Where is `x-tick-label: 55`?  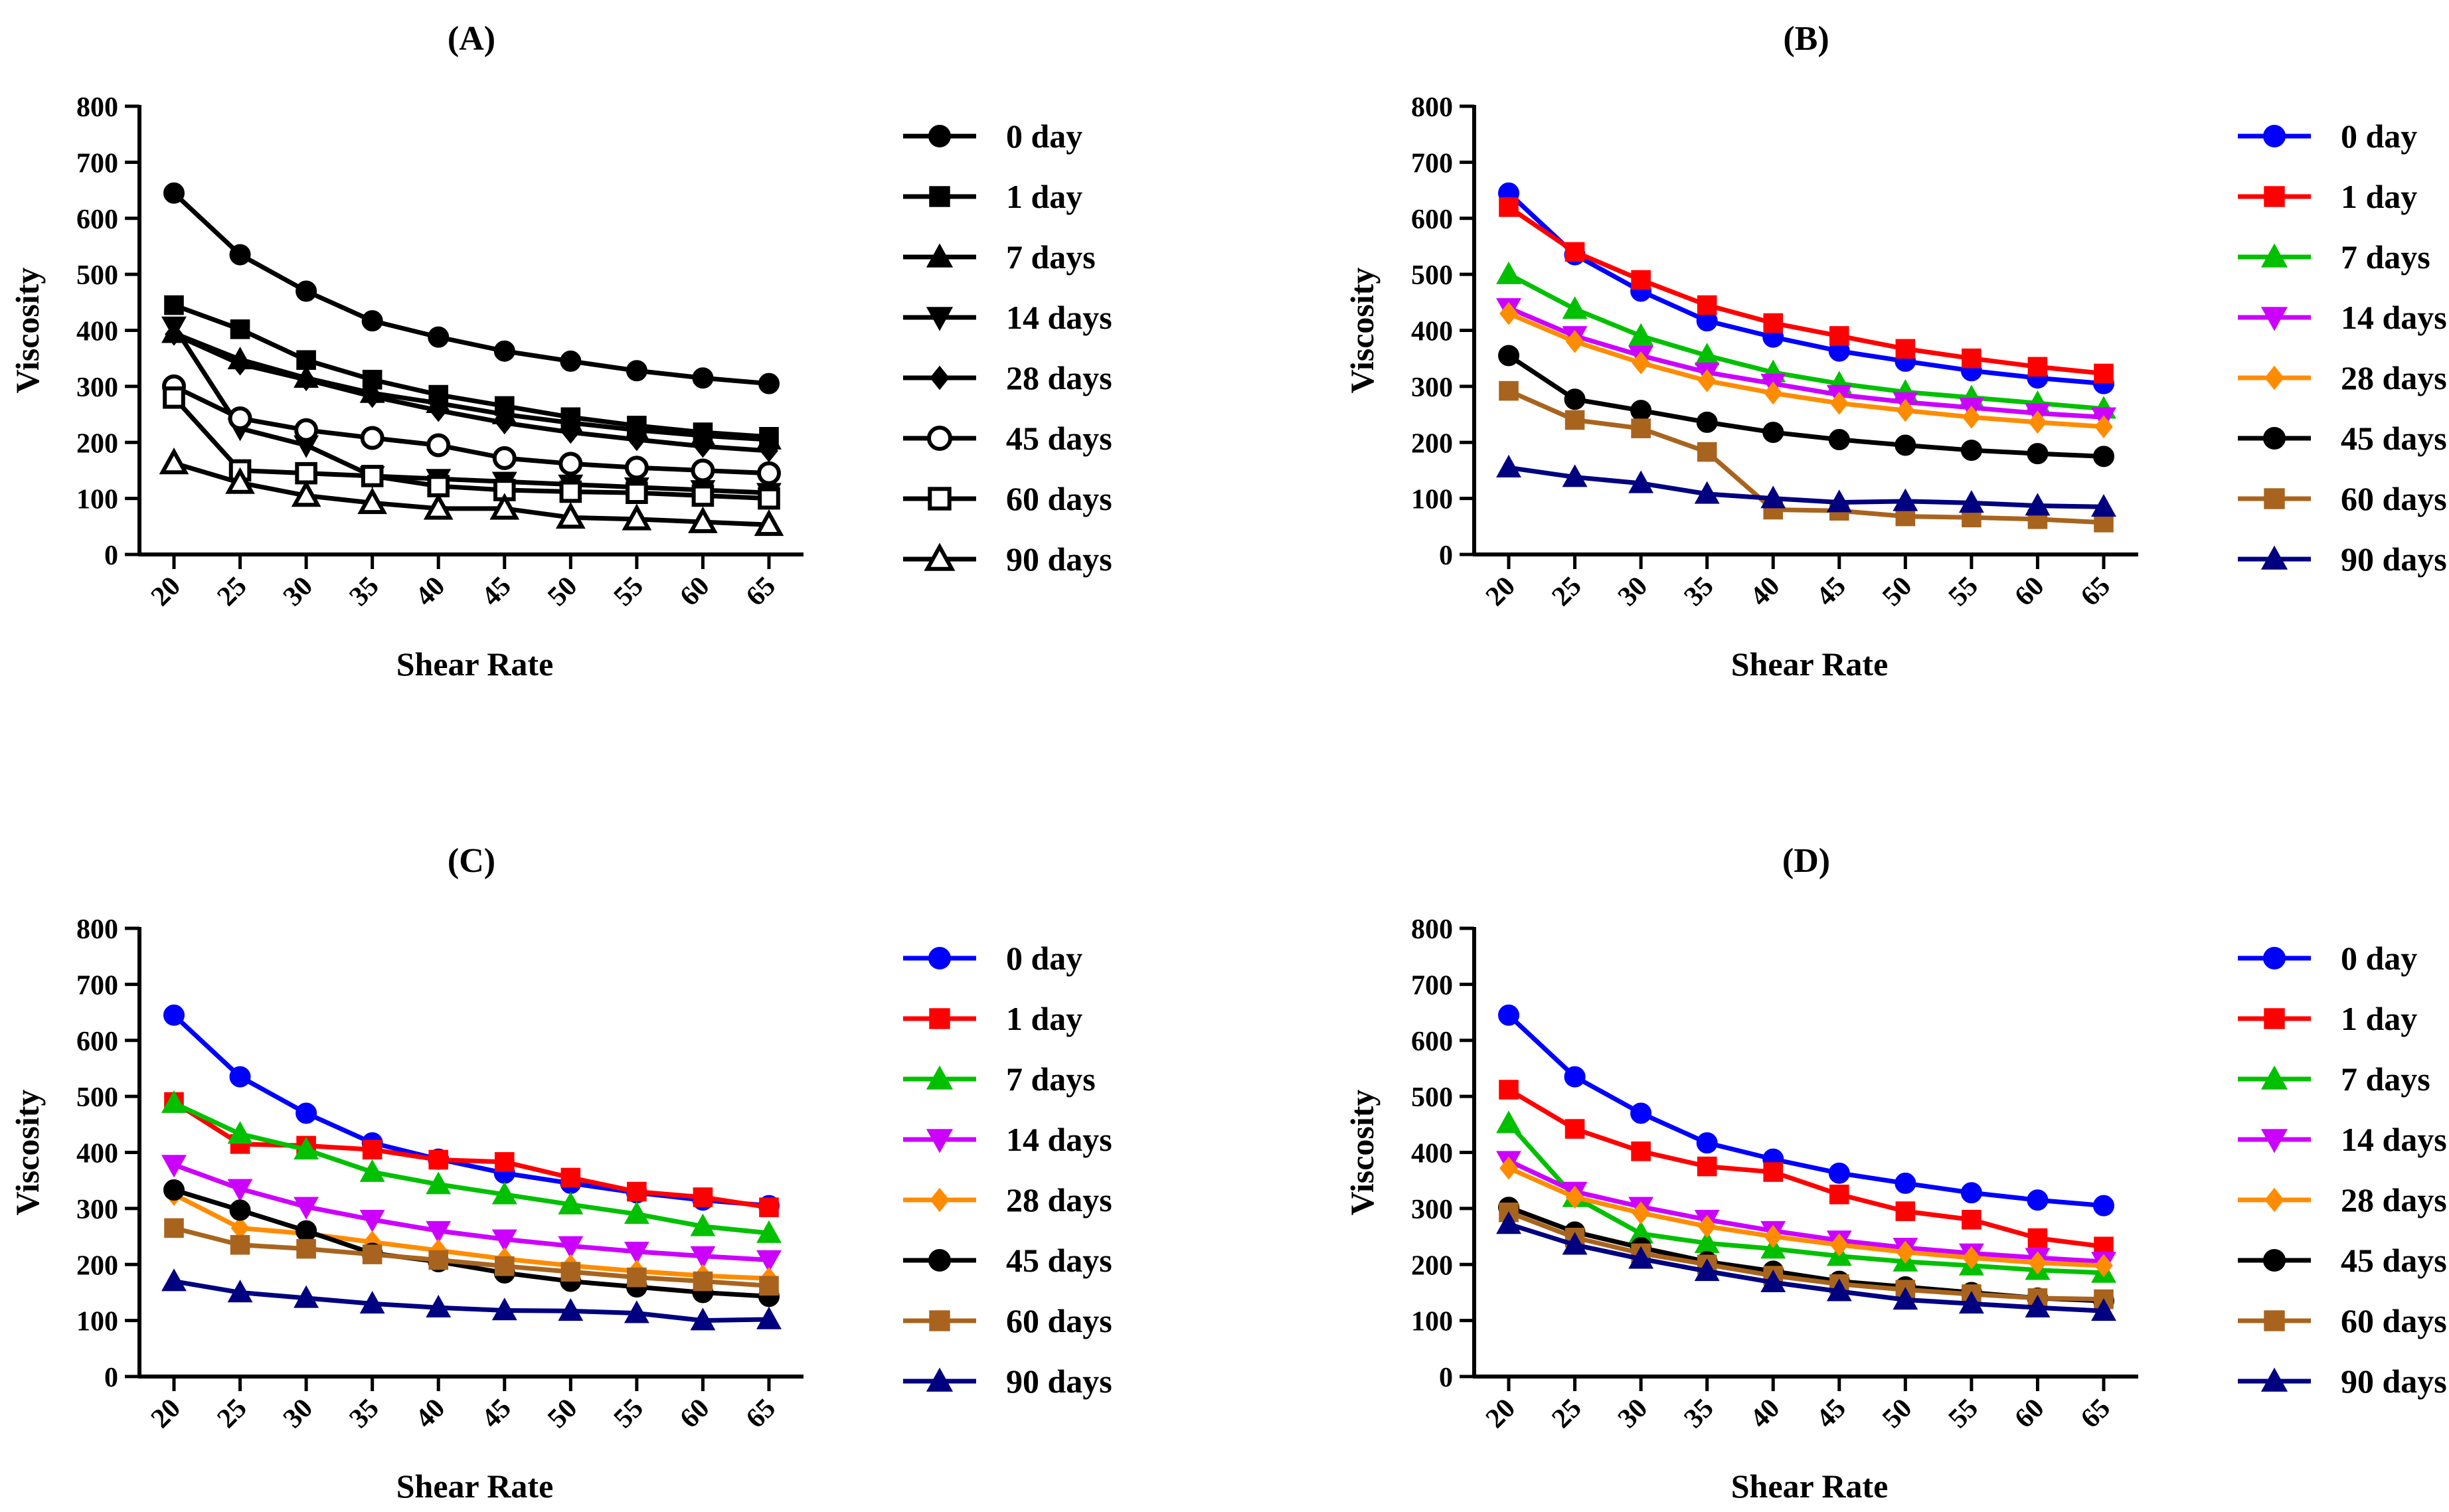 x-tick-label: 55 is located at coordinates (1963, 1413).